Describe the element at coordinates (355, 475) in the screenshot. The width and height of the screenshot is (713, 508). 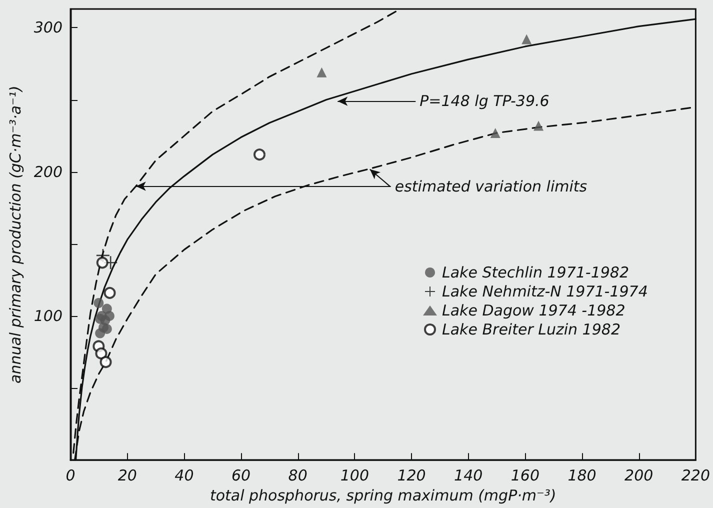
I see `x-tick-label: 100` at that location.